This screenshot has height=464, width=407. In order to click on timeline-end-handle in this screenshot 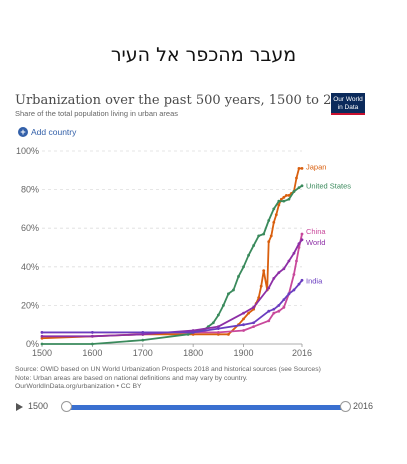, I will do `click(345, 406)`.